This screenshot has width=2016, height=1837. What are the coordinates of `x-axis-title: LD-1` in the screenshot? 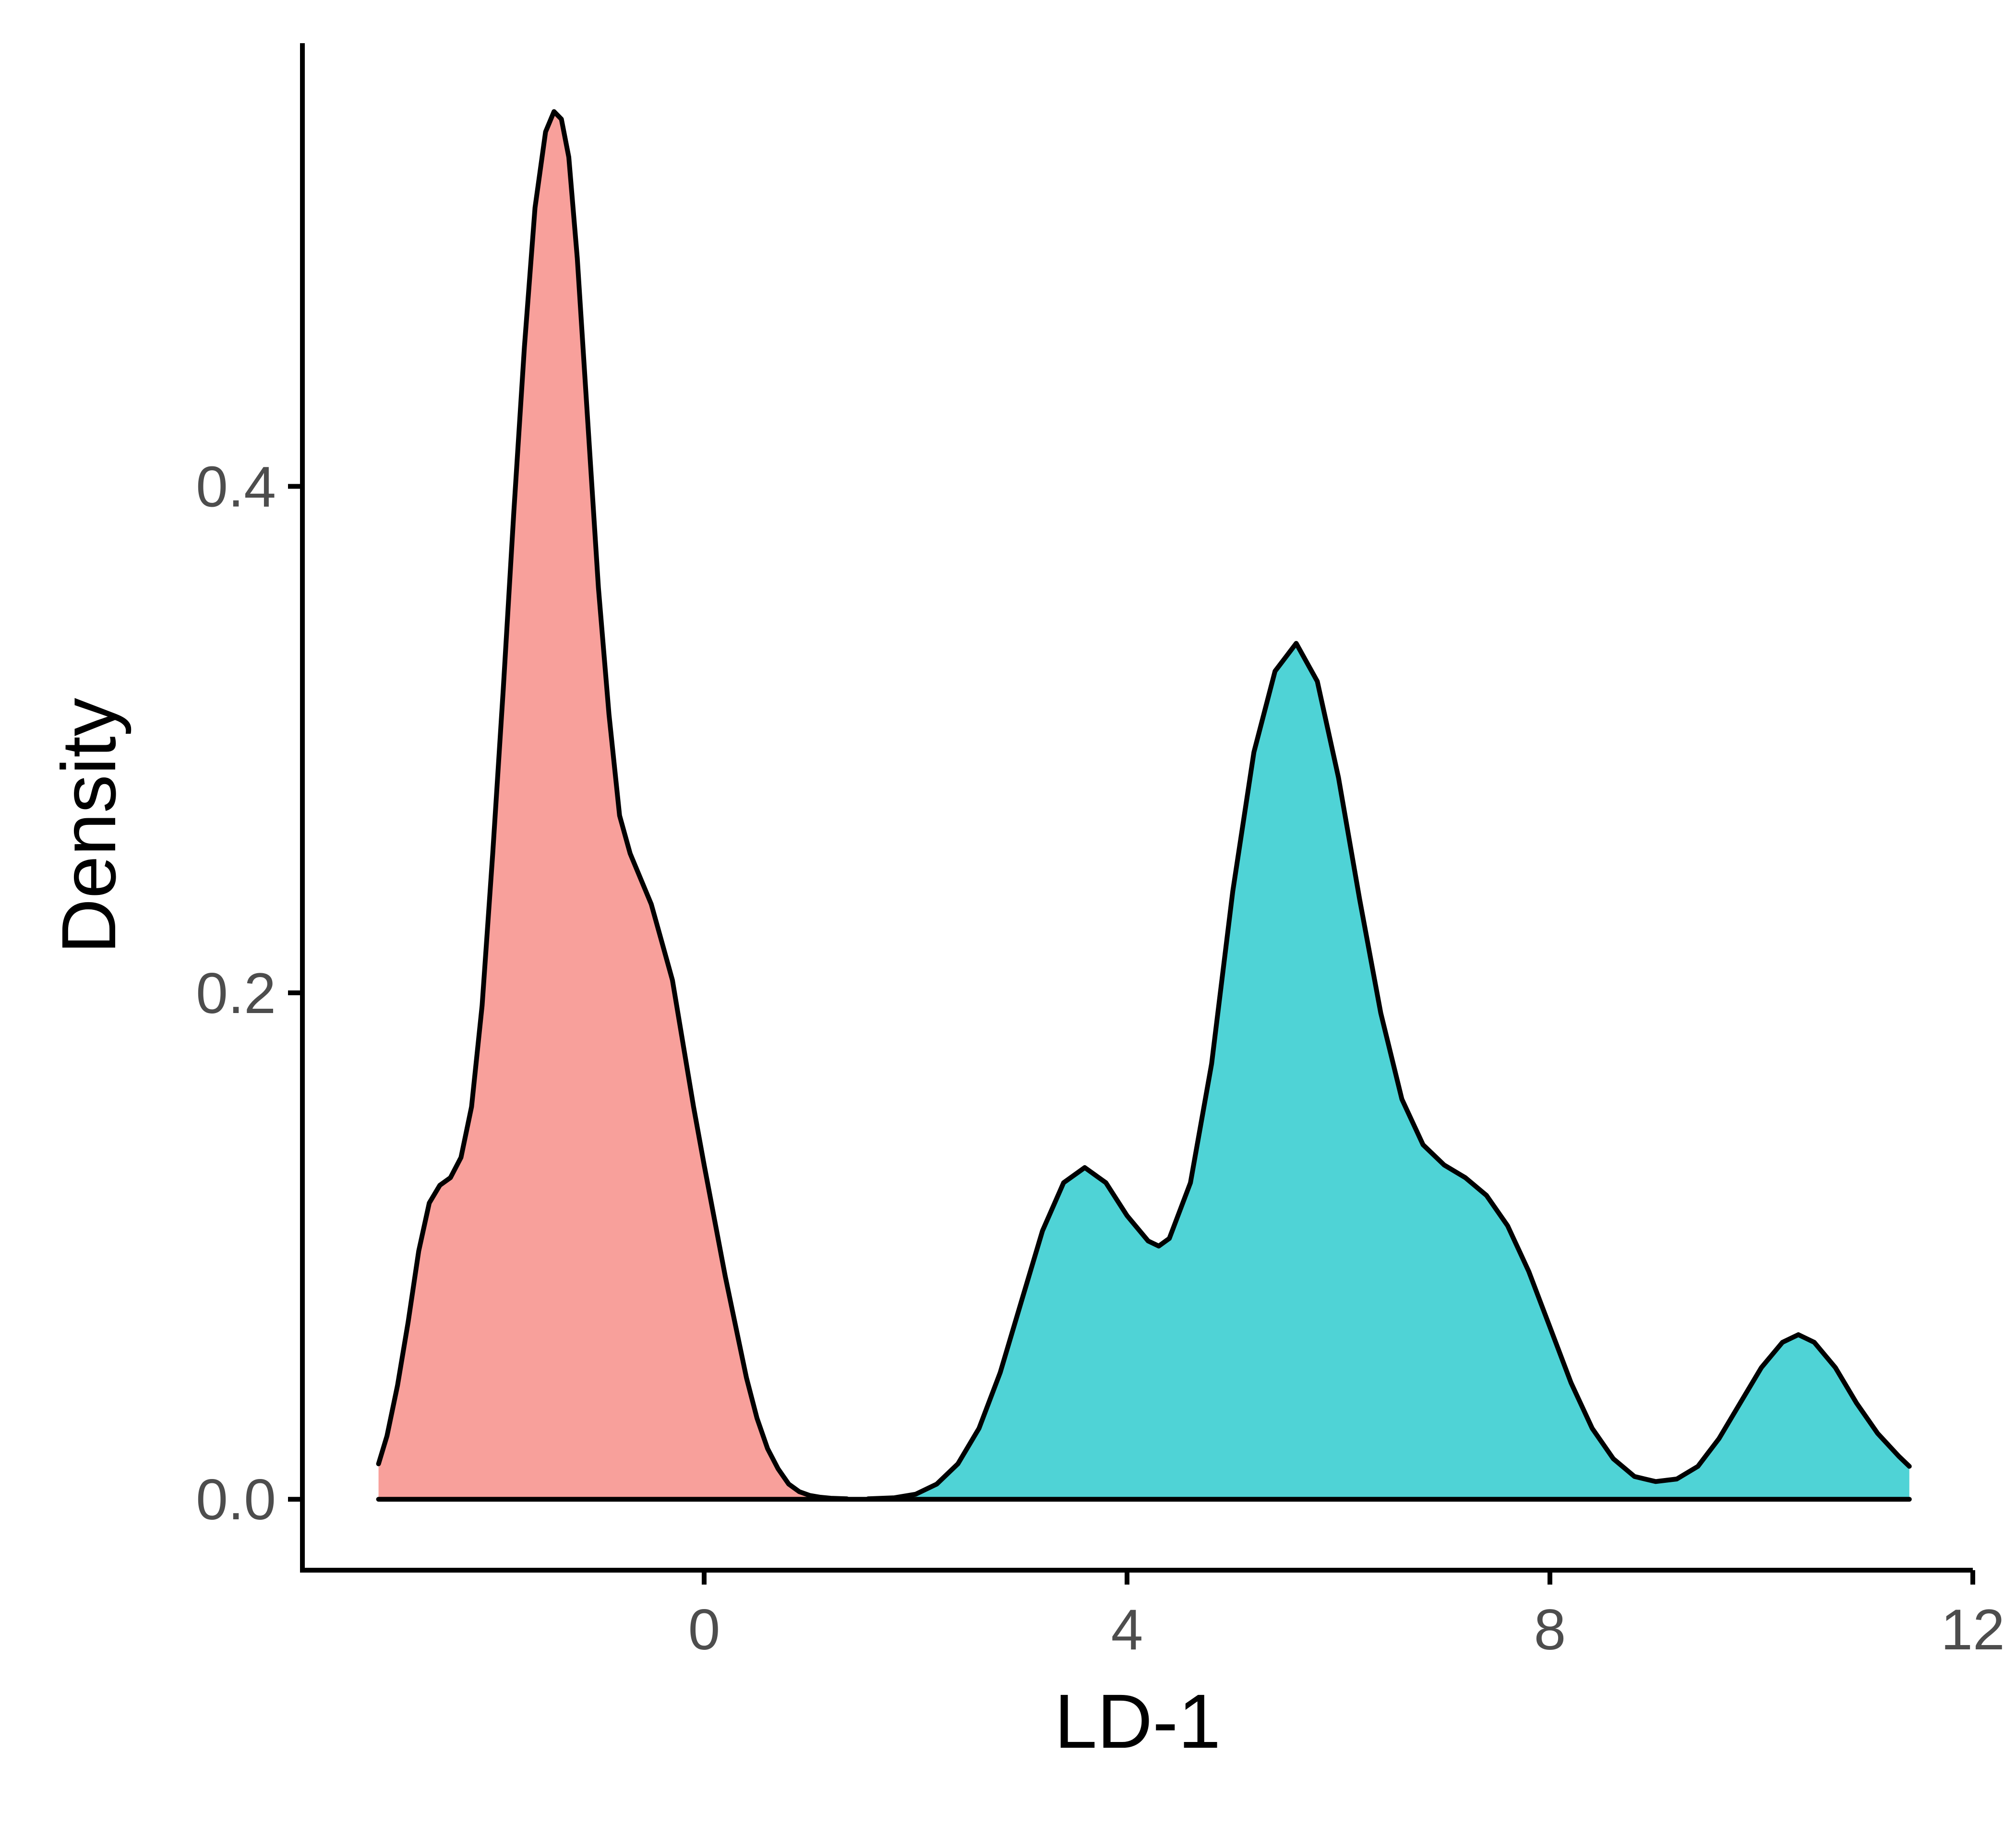 It's located at (1138, 1721).